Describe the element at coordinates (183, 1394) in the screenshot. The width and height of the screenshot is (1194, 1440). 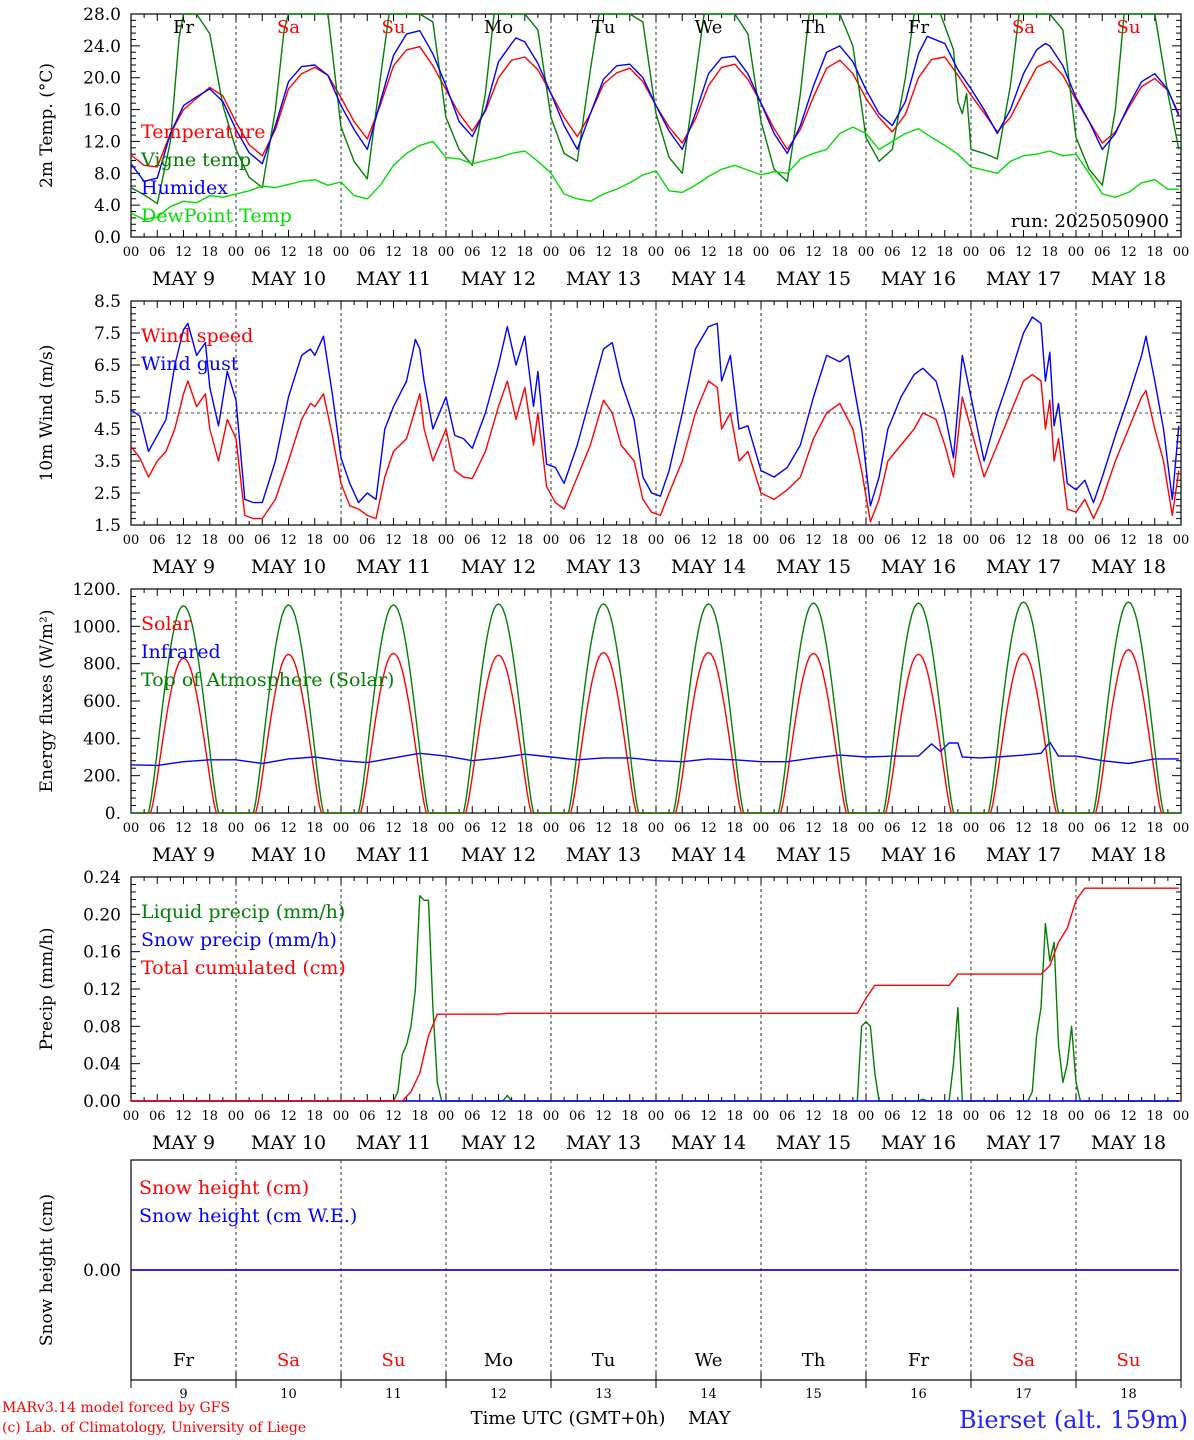
I see `bottom-dom-label: 9` at that location.